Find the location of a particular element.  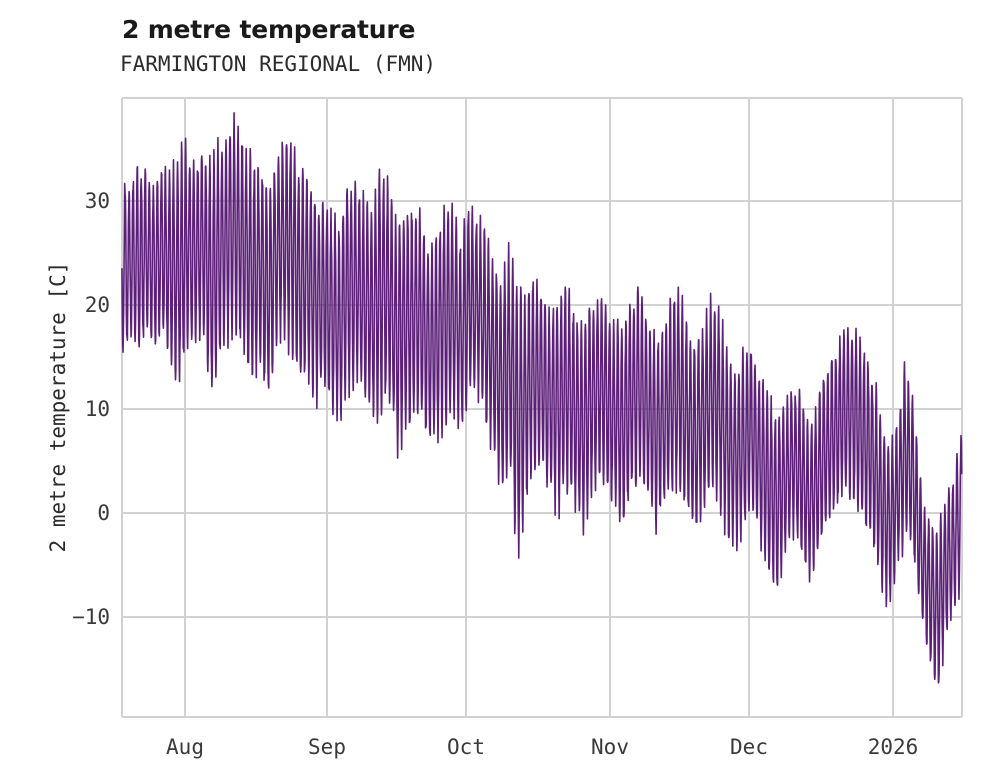

x-tick-dec: Dec is located at coordinates (749, 747).